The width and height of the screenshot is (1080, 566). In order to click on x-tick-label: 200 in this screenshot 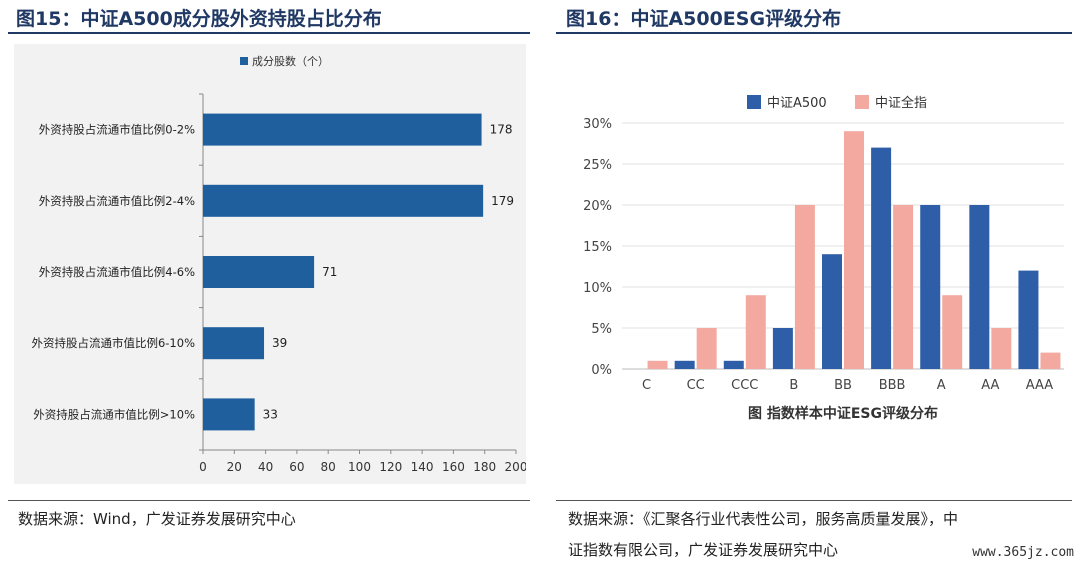, I will do `click(515, 467)`.